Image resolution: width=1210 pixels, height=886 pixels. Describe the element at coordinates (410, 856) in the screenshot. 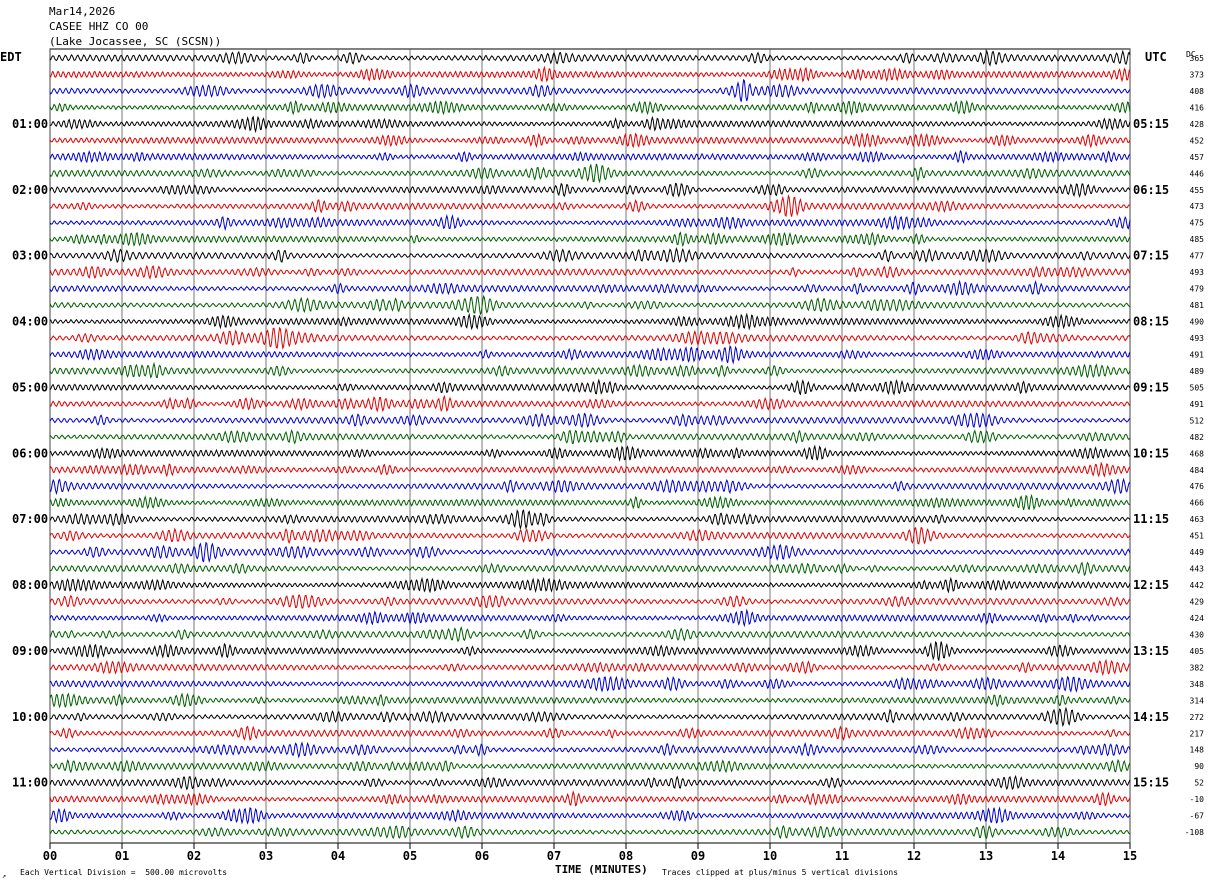

I see `x-tick-label: 05` at that location.